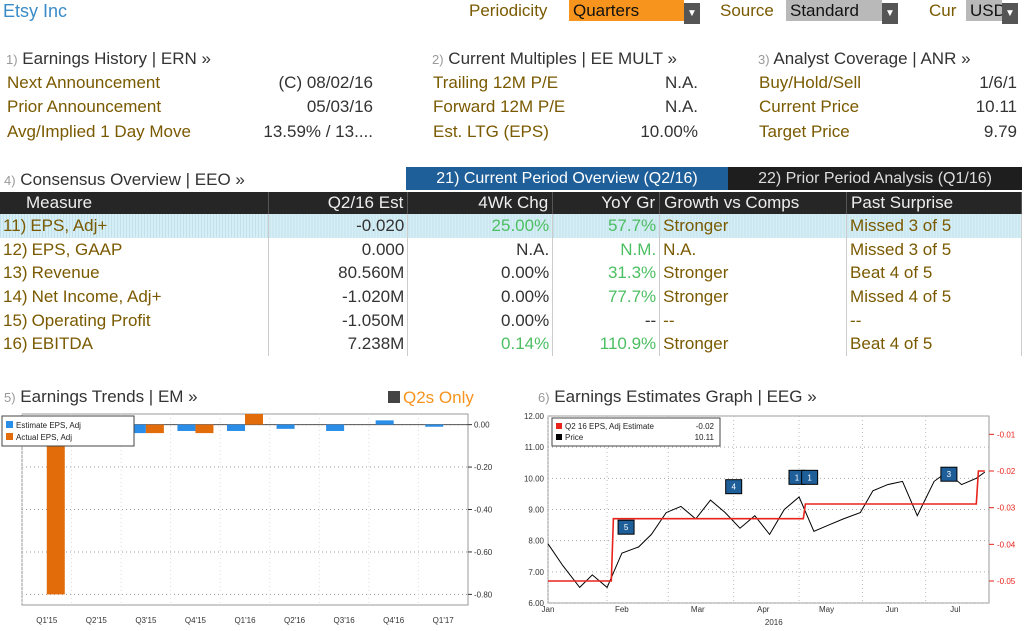  Describe the element at coordinates (834, 10) in the screenshot. I see `source-value: Standard` at that location.